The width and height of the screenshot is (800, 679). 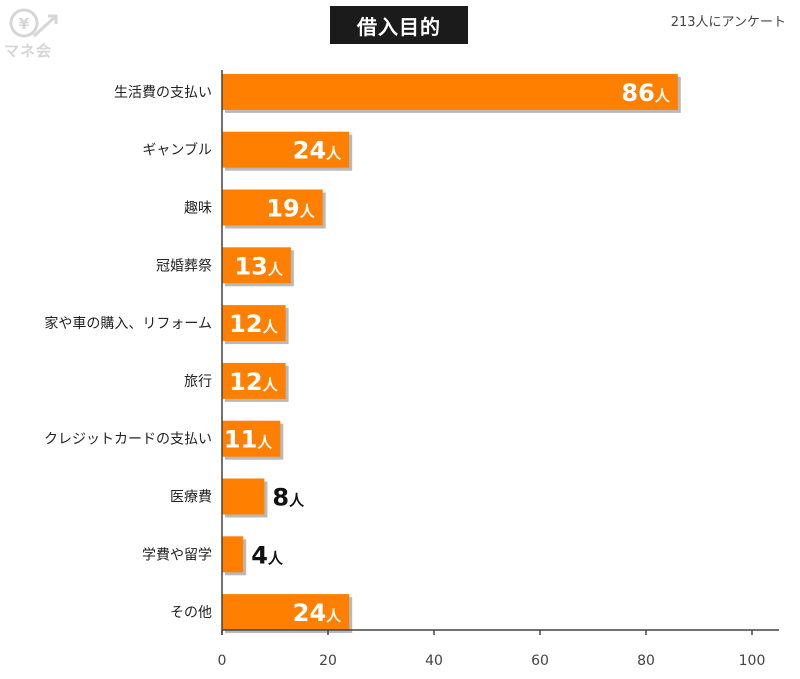 I want to click on data-label: 11人, so click(x=248, y=440).